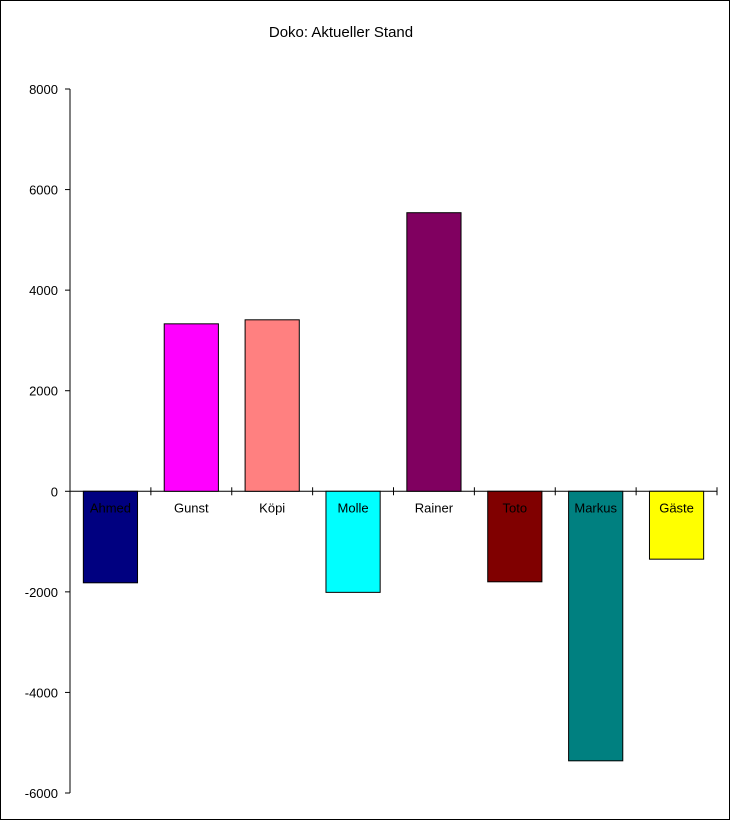 The image size is (730, 820). Describe the element at coordinates (434, 507) in the screenshot. I see `category-label: Rainer` at that location.